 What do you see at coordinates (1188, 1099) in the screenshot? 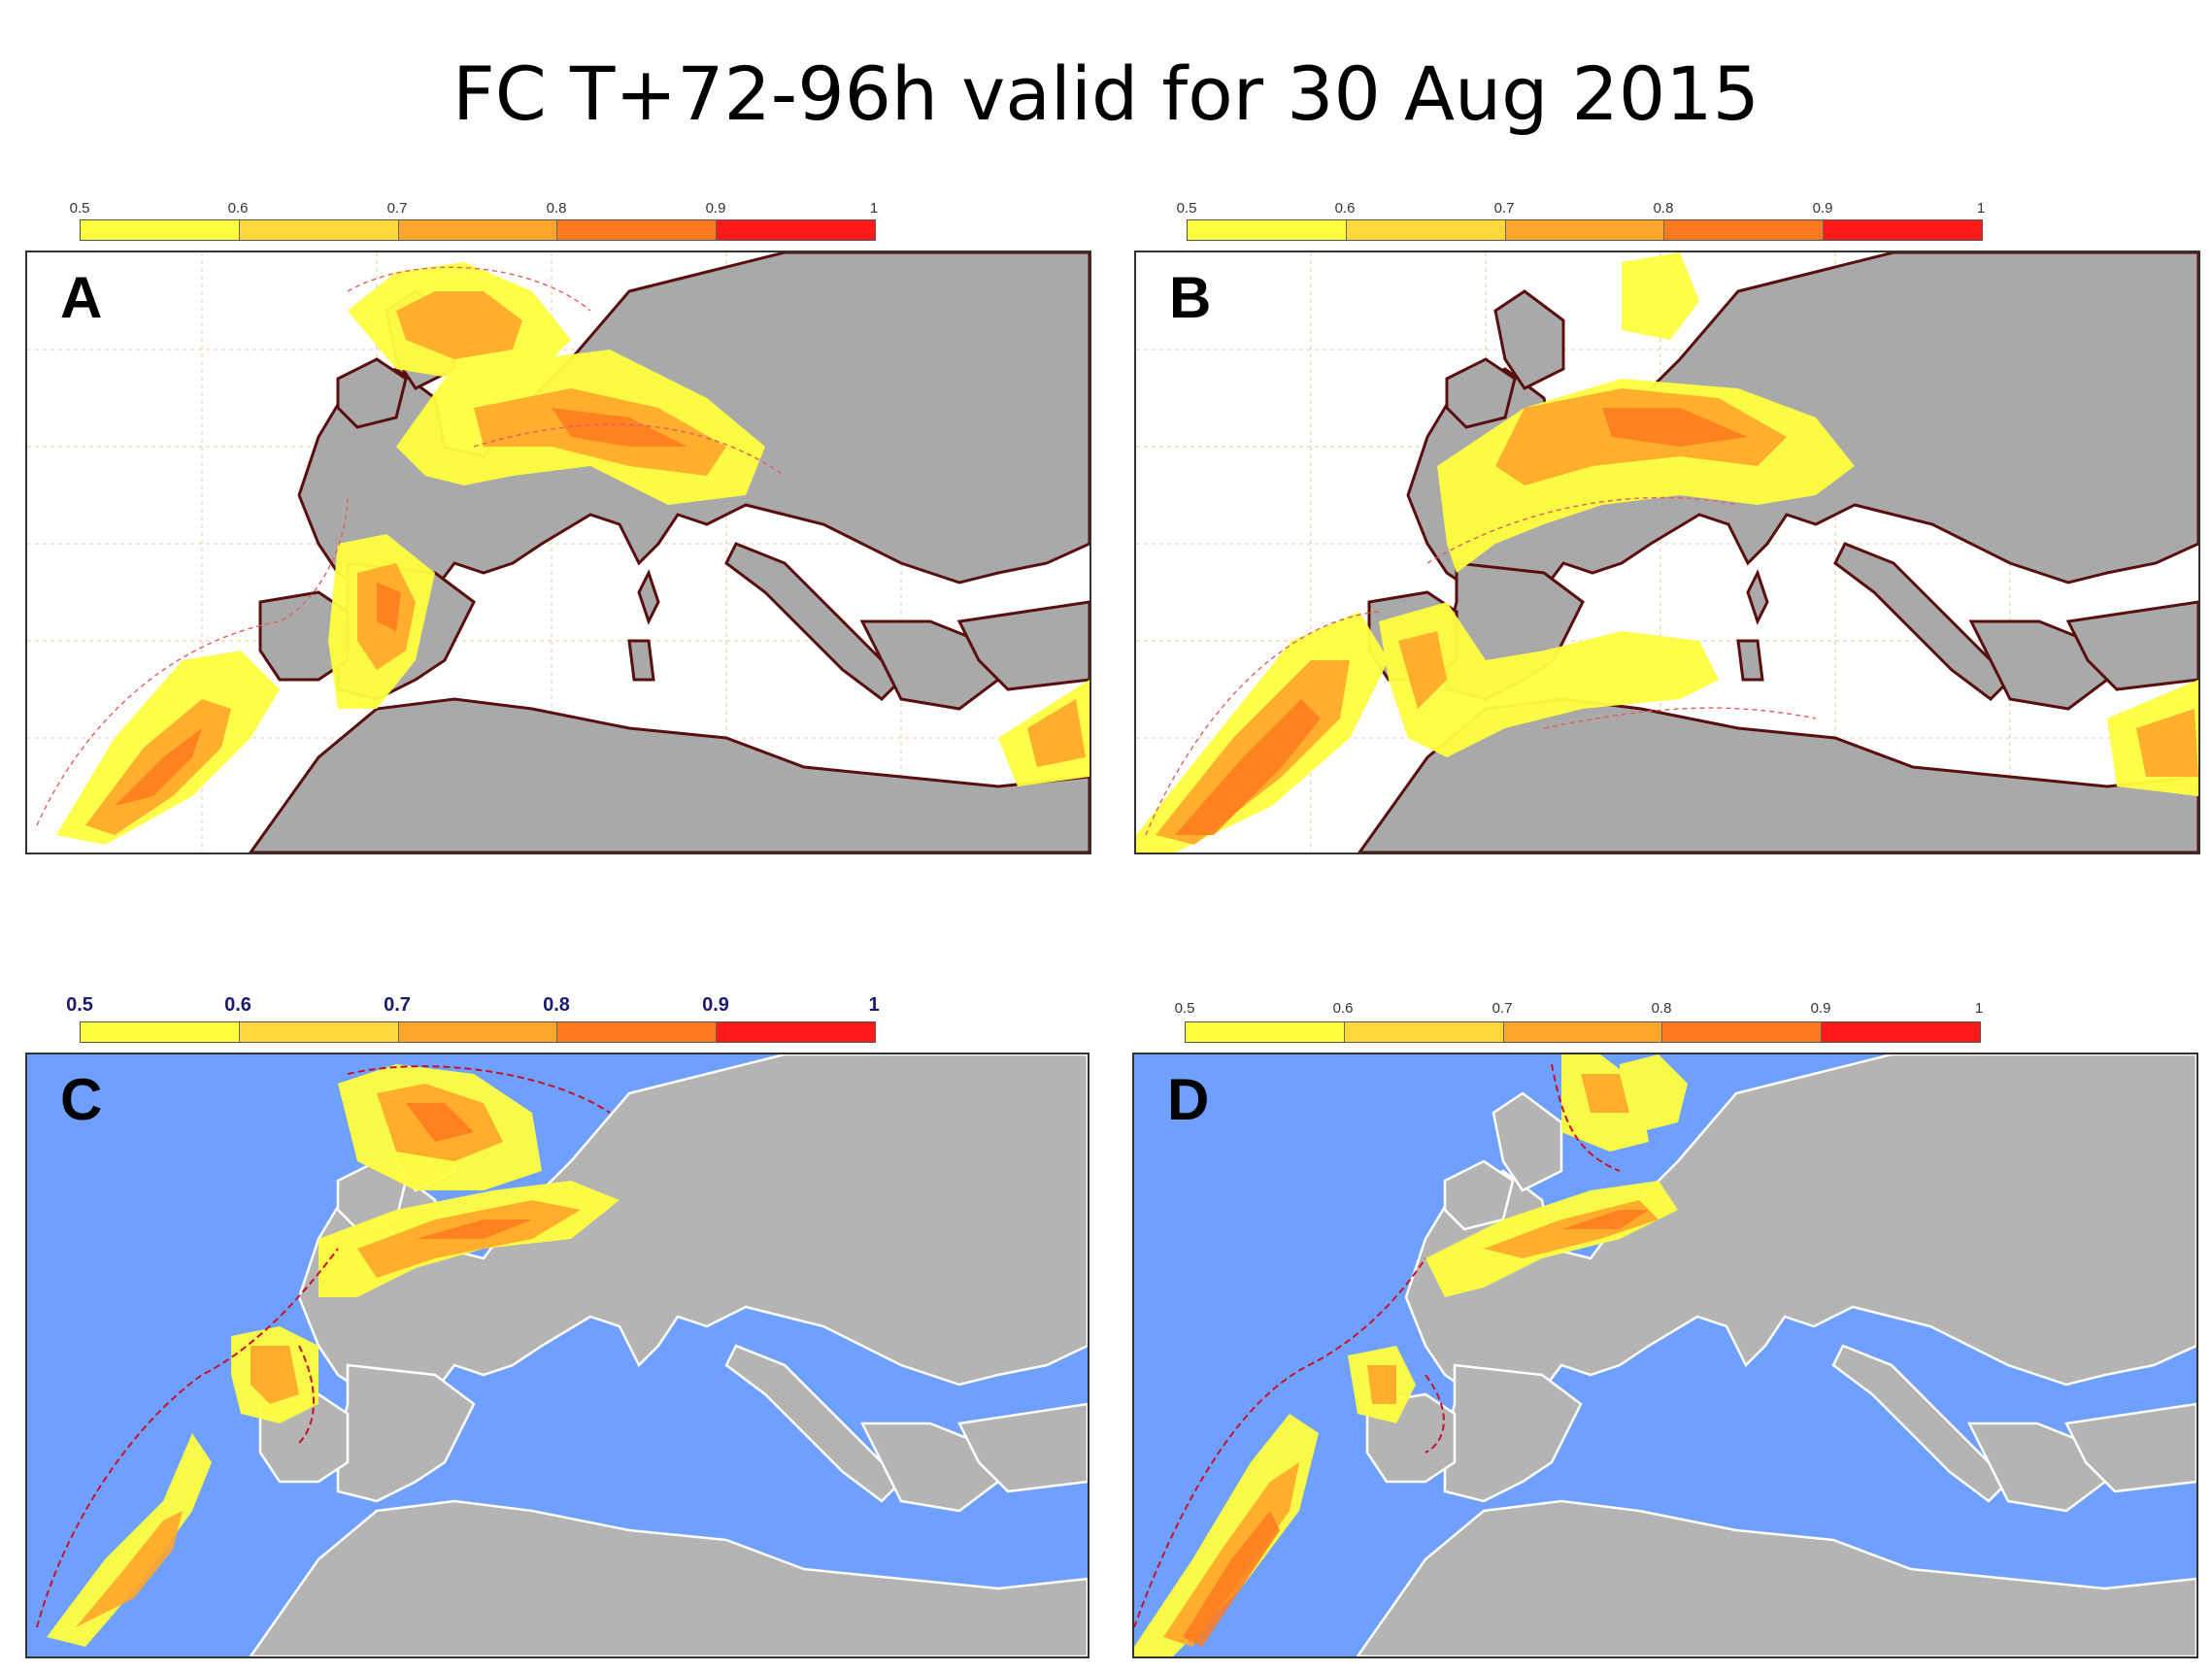
I see `panel-label: D` at bounding box center [1188, 1099].